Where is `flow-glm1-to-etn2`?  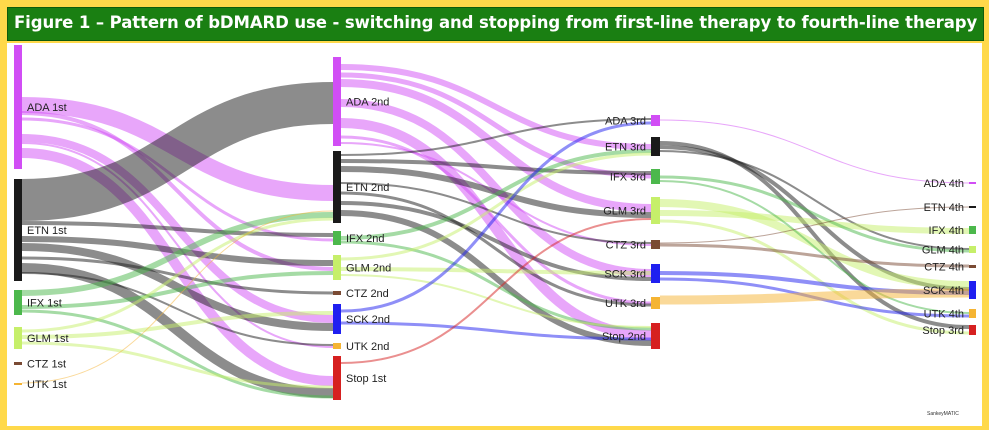 flow-glm1-to-etn2 is located at coordinates (177, 275).